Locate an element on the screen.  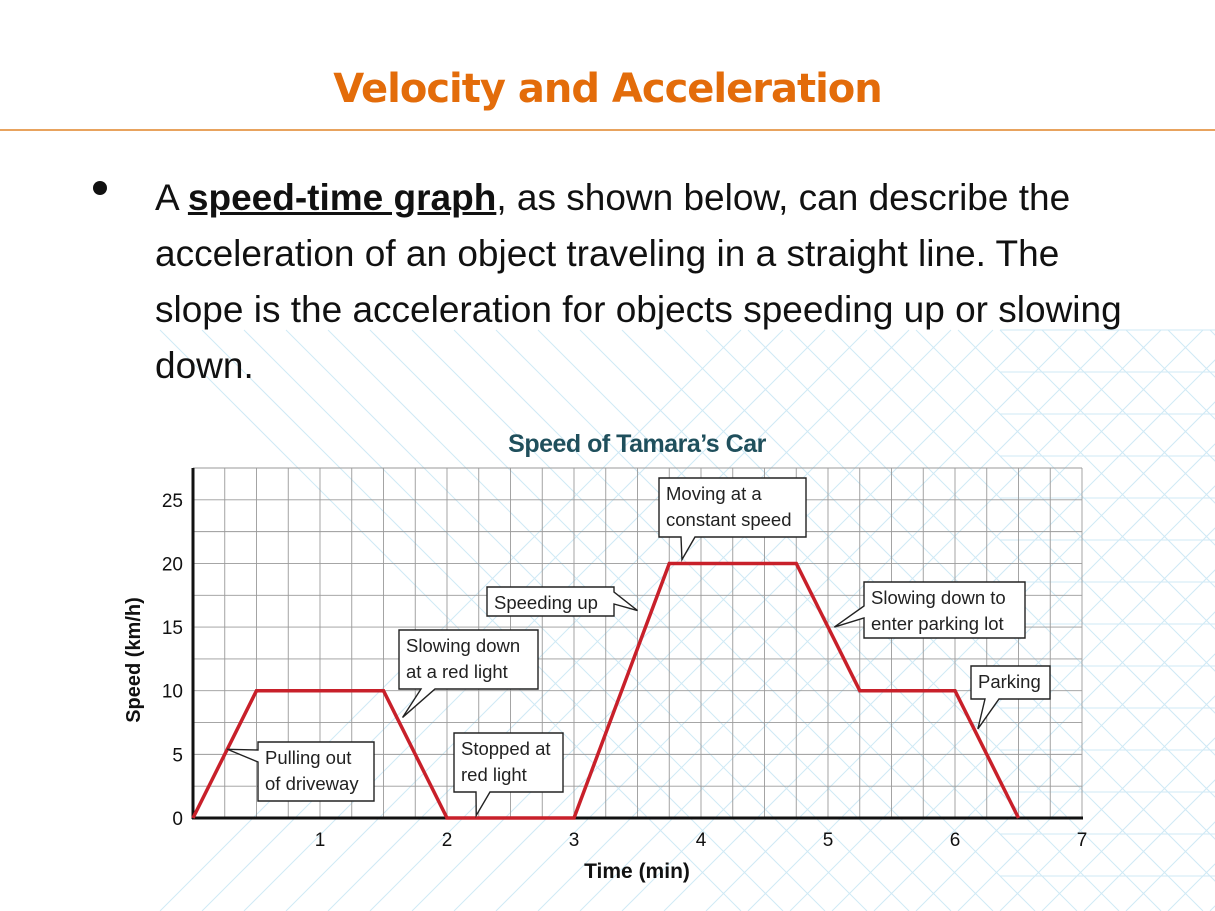
callout-text: Slowing down is located at coordinates (463, 645).